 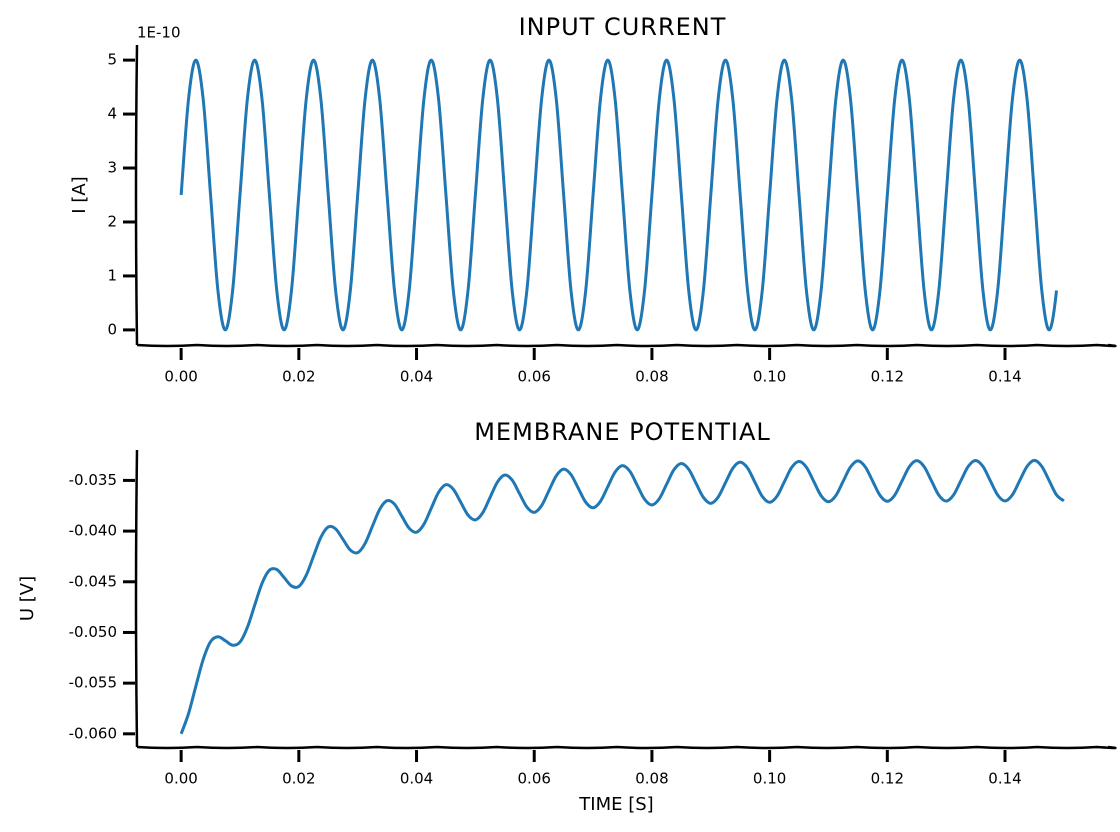 I want to click on y-tick-label: 3, so click(x=112, y=168).